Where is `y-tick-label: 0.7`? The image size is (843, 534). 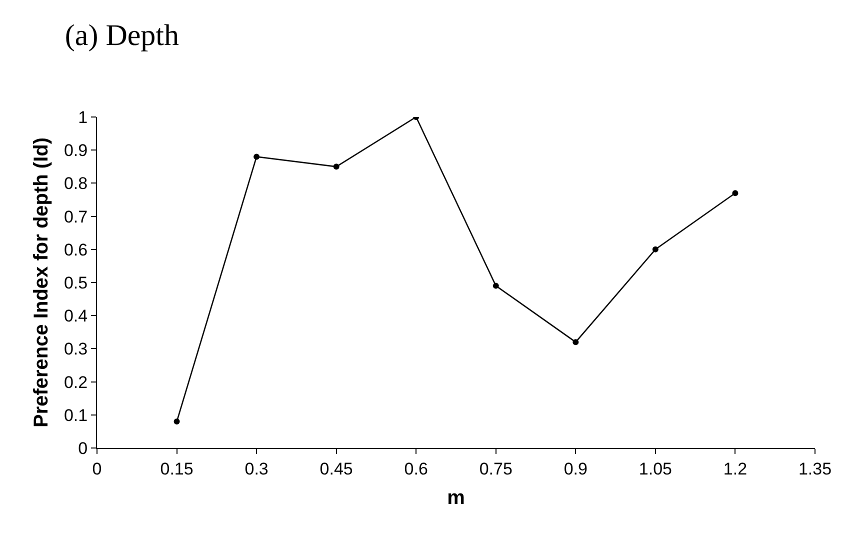 y-tick-label: 0.7 is located at coordinates (76, 216).